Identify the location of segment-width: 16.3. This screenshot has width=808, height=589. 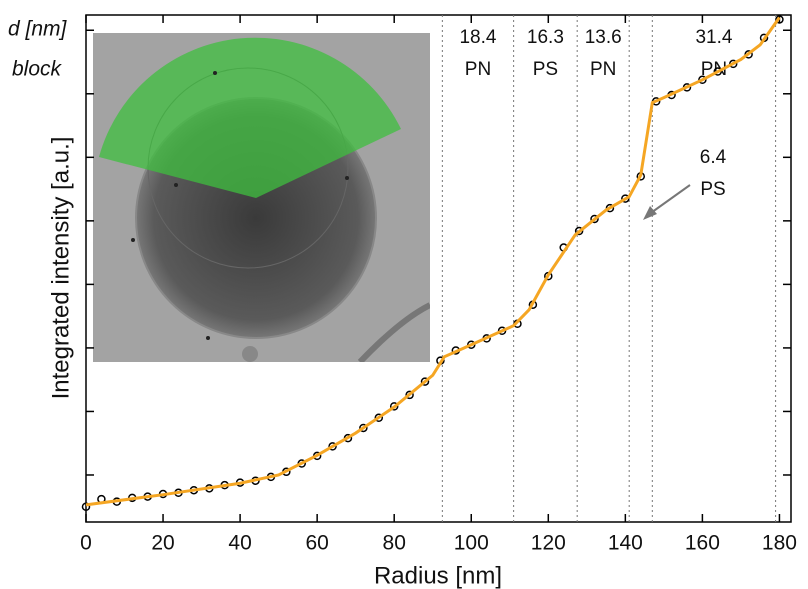
(545, 37).